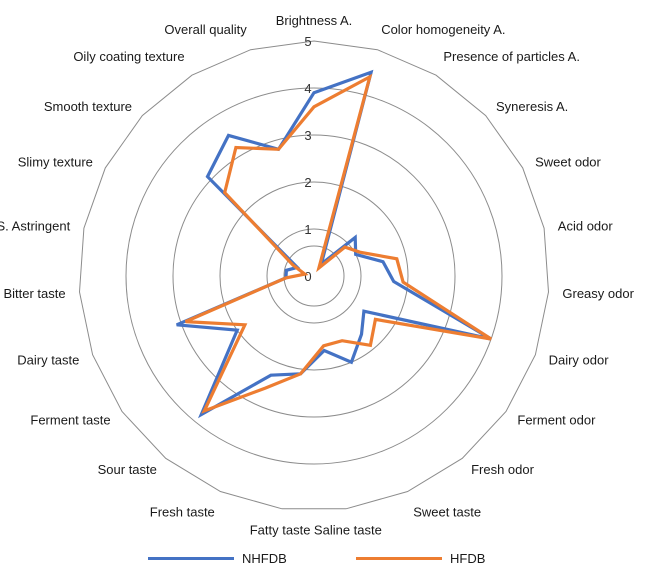 The height and width of the screenshot is (575, 654). Describe the element at coordinates (264, 558) in the screenshot. I see `legend-label-nhfdb: NHFDB` at that location.